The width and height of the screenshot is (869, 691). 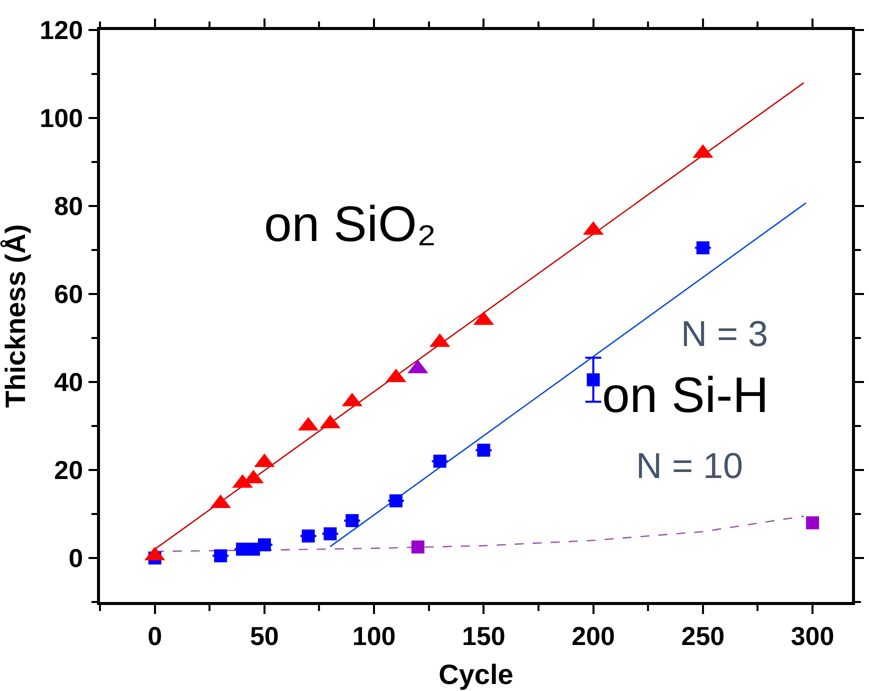 I want to click on x-tick-label: 50, so click(x=264, y=635).